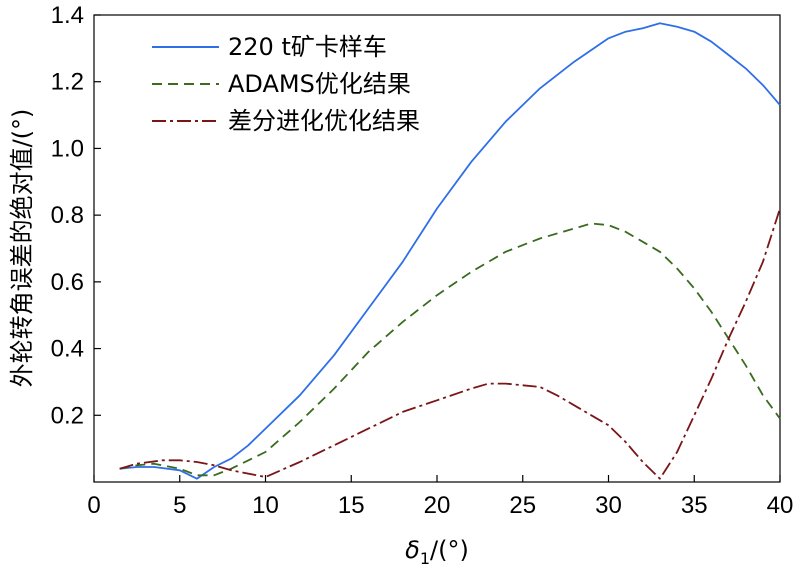  What do you see at coordinates (67, 282) in the screenshot?
I see `y-tick-label: 0.6` at bounding box center [67, 282].